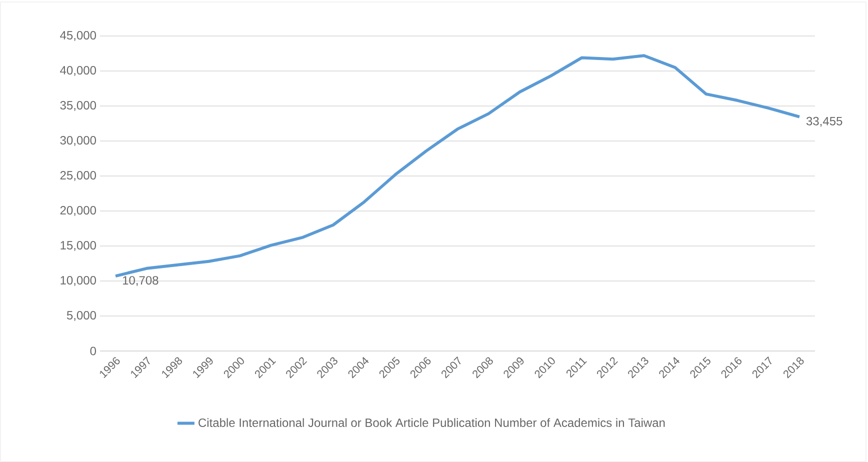  Describe the element at coordinates (78, 106) in the screenshot. I see `y-tick-label: 35,000` at that location.